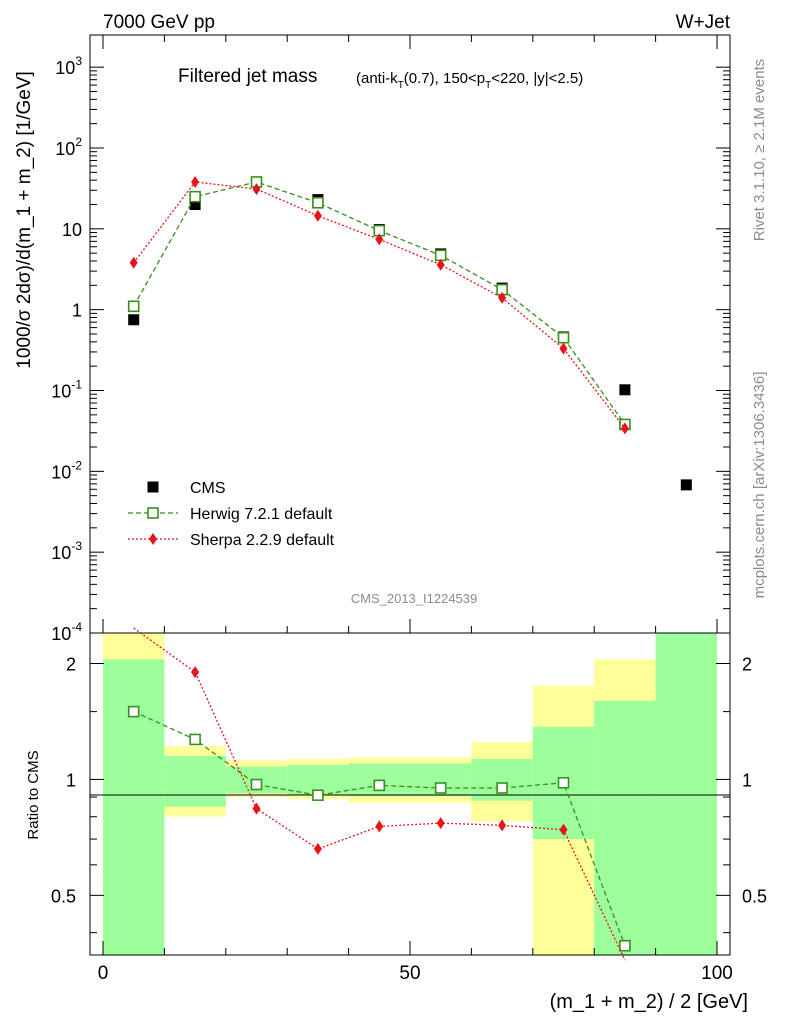 Image resolution: width=786 pixels, height=1024 pixels. Describe the element at coordinates (66, 470) in the screenshot. I see `y-tick-label: 10⁻²` at that location.